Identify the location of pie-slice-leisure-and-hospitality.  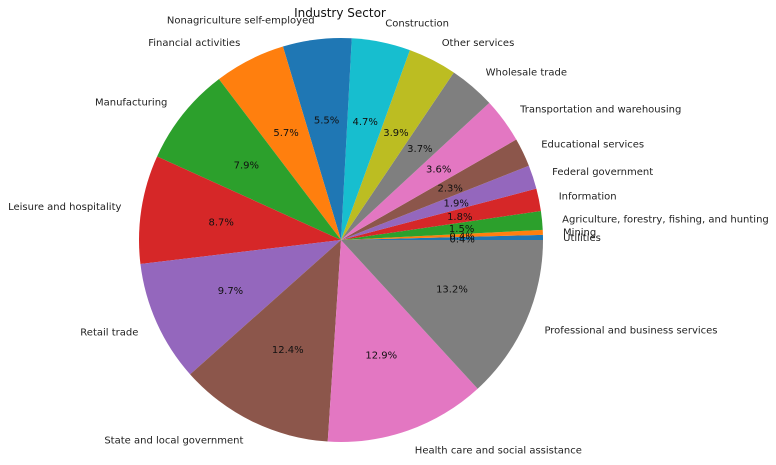
(240, 210).